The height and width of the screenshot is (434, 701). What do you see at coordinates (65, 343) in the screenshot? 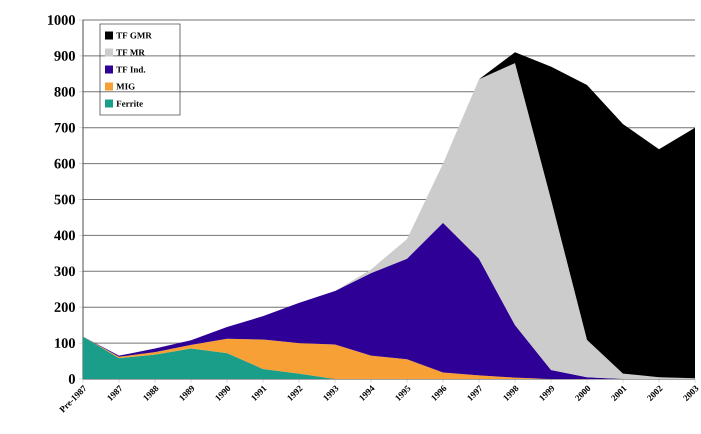
I see `y-tick-label: 100` at bounding box center [65, 343].